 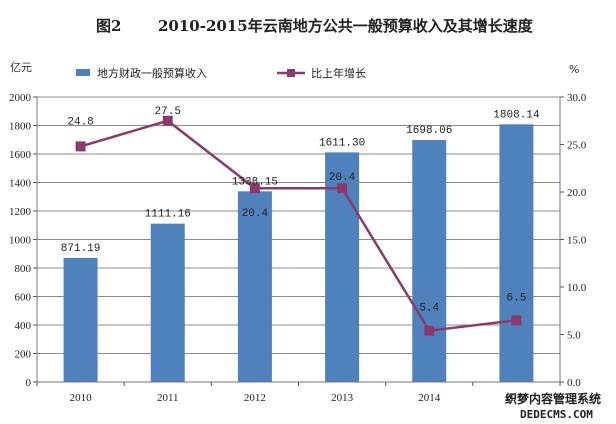 What do you see at coordinates (338, 73) in the screenshot?
I see `legend-line-label: 比上年增长` at bounding box center [338, 73].